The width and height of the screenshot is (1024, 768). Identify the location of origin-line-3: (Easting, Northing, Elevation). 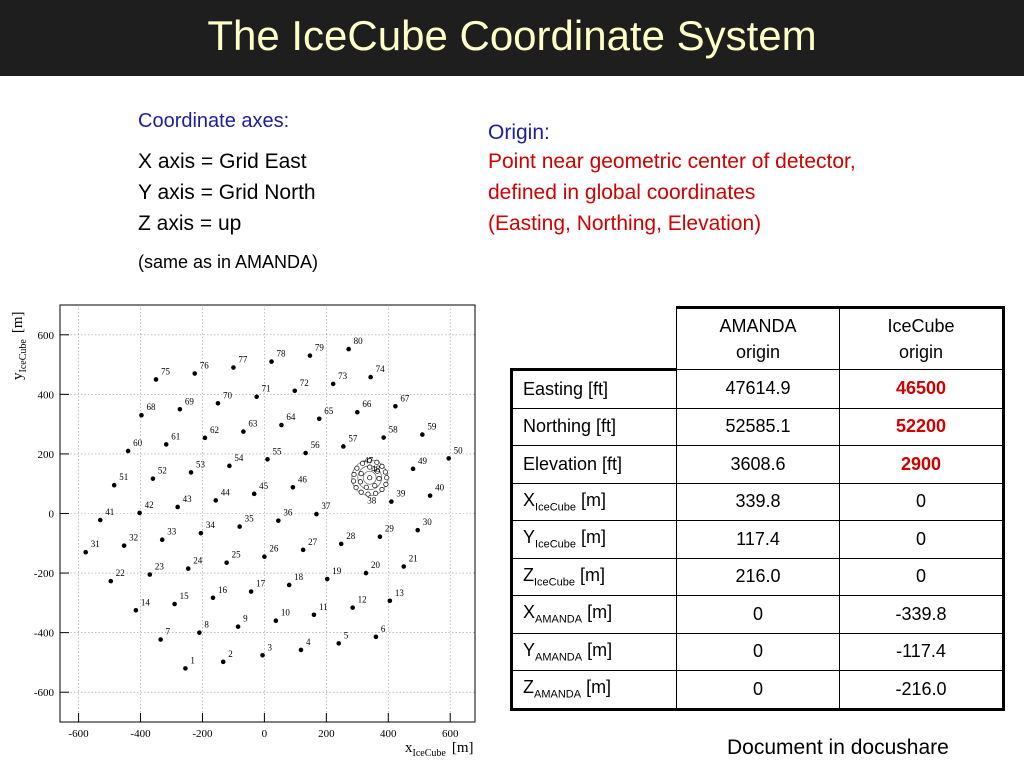
(625, 223).